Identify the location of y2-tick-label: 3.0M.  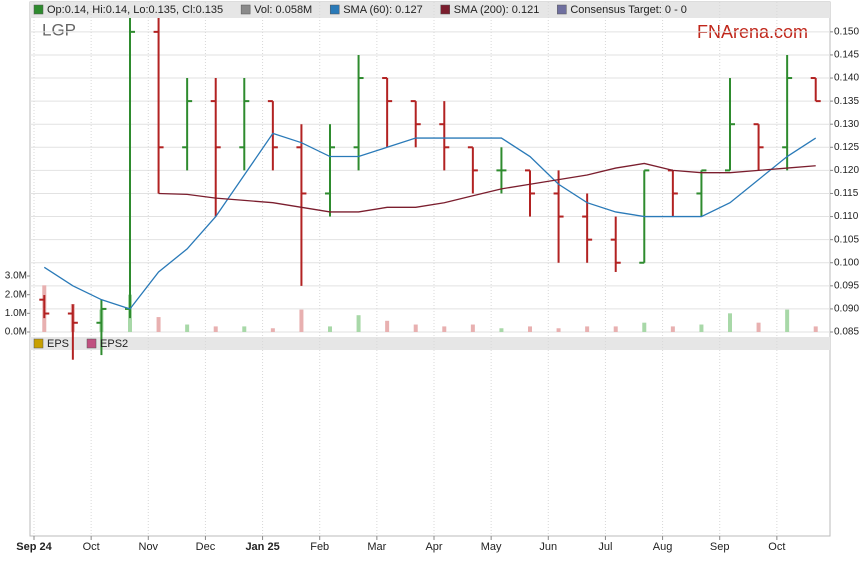
(16, 276).